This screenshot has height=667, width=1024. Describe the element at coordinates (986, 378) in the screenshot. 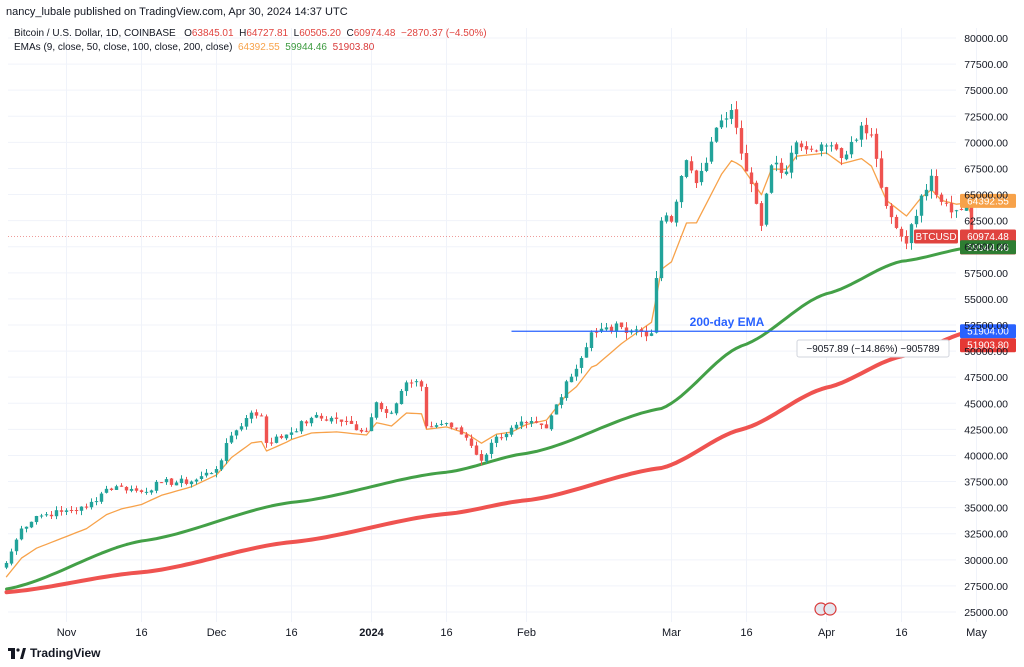

I see `y-tick-label: 47500.00` at that location.